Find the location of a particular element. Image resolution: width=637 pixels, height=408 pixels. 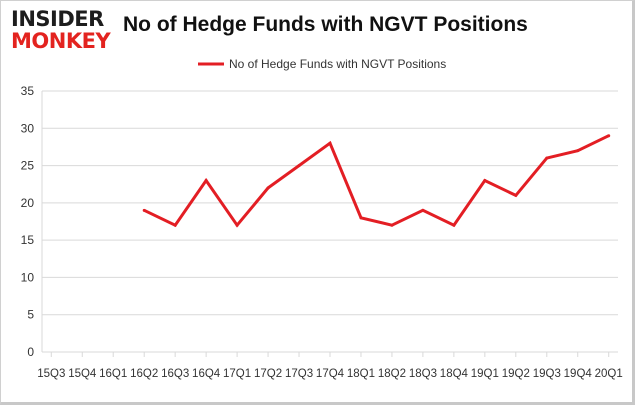

y-tick-label: 5 is located at coordinates (30, 315).